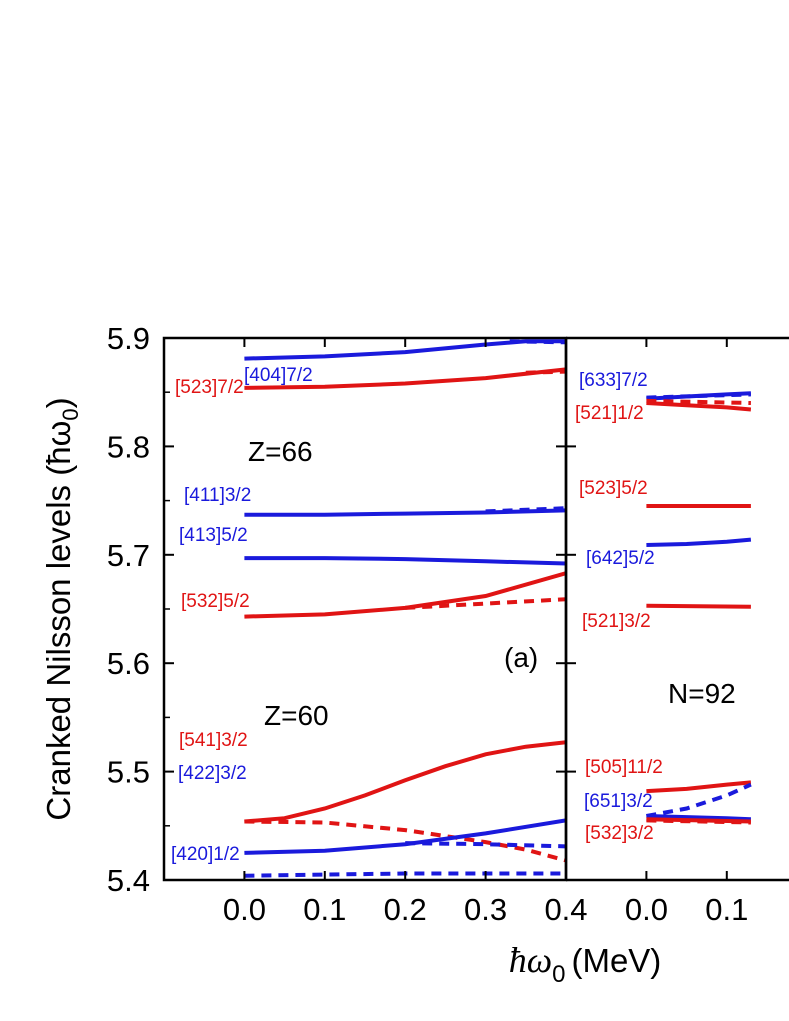  What do you see at coordinates (215, 601) in the screenshot?
I see `panel-a-level-label: [532]5/2` at bounding box center [215, 601].